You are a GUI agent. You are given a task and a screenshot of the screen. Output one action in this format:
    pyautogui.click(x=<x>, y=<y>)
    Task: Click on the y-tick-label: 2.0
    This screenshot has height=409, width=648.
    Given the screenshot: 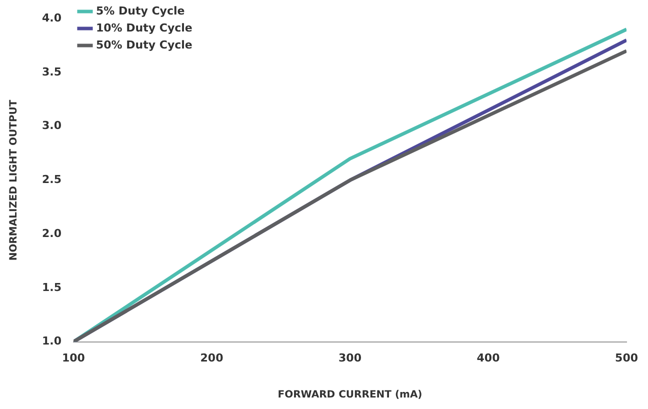 What is the action you would take?
    pyautogui.click(x=52, y=233)
    